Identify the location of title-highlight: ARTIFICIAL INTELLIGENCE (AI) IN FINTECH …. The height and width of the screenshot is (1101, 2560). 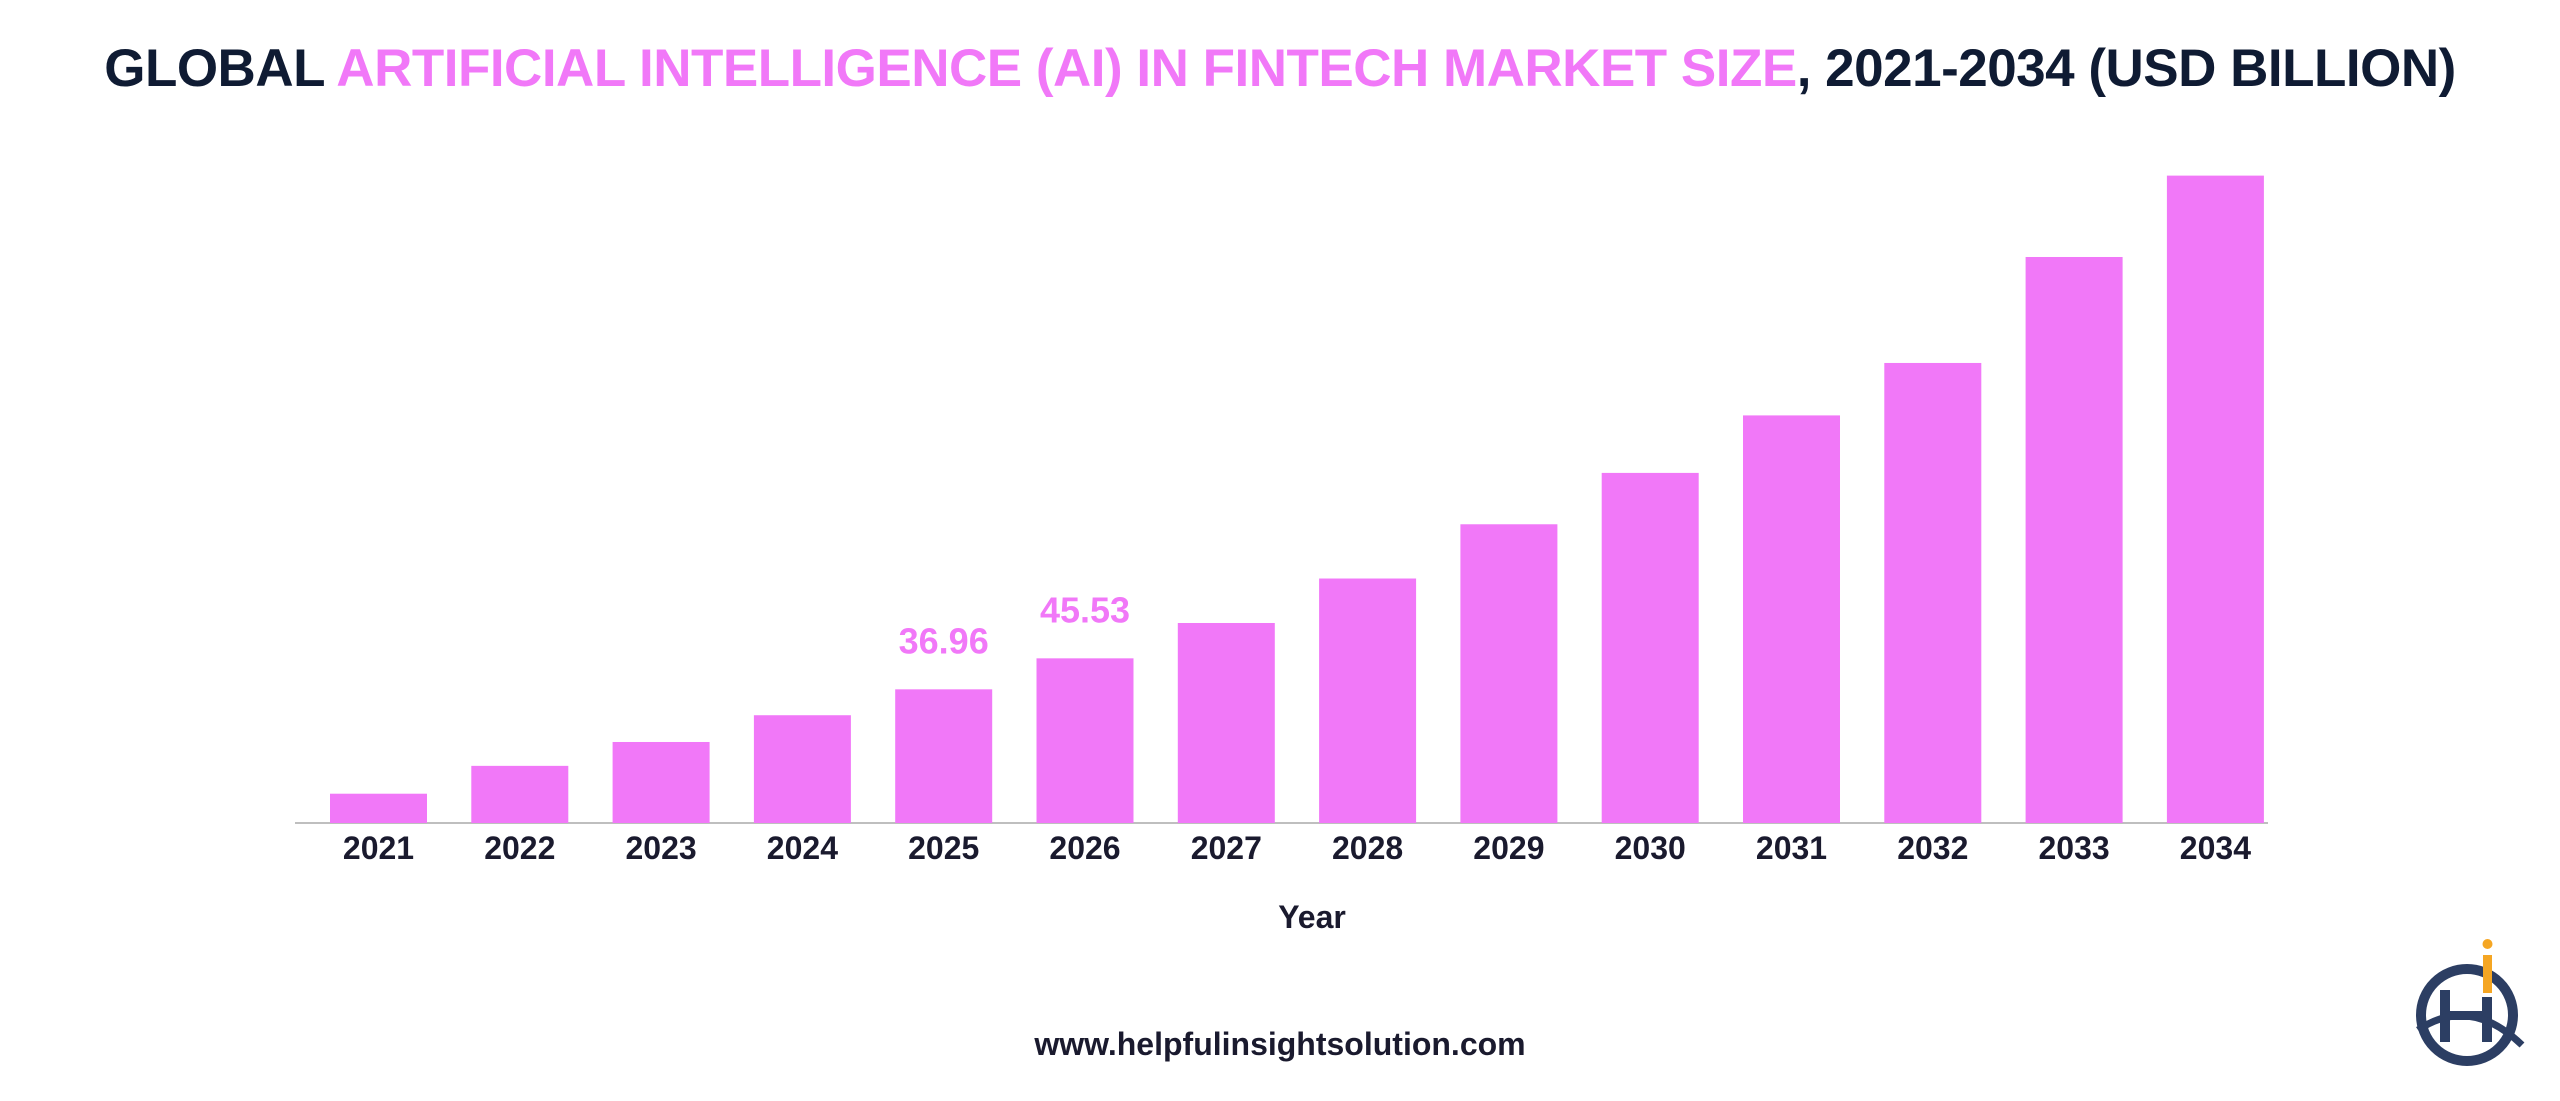
(1066, 68).